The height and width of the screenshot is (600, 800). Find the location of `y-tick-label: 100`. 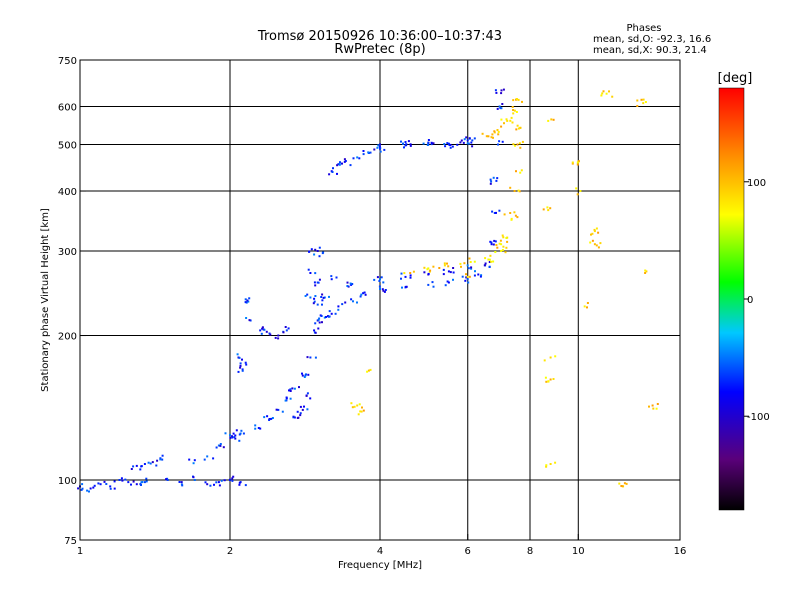

y-tick-label: 100 is located at coordinates (67, 481).